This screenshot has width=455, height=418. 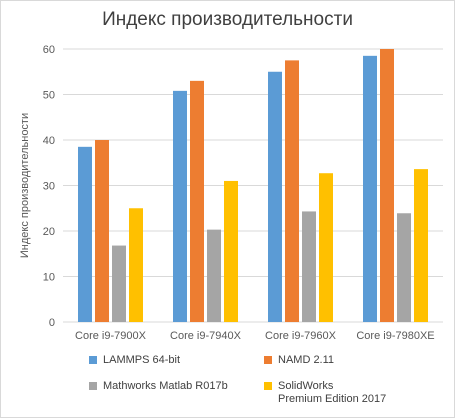 What do you see at coordinates (301, 336) in the screenshot?
I see `x-tick-label: Core i9-7960X` at bounding box center [301, 336].